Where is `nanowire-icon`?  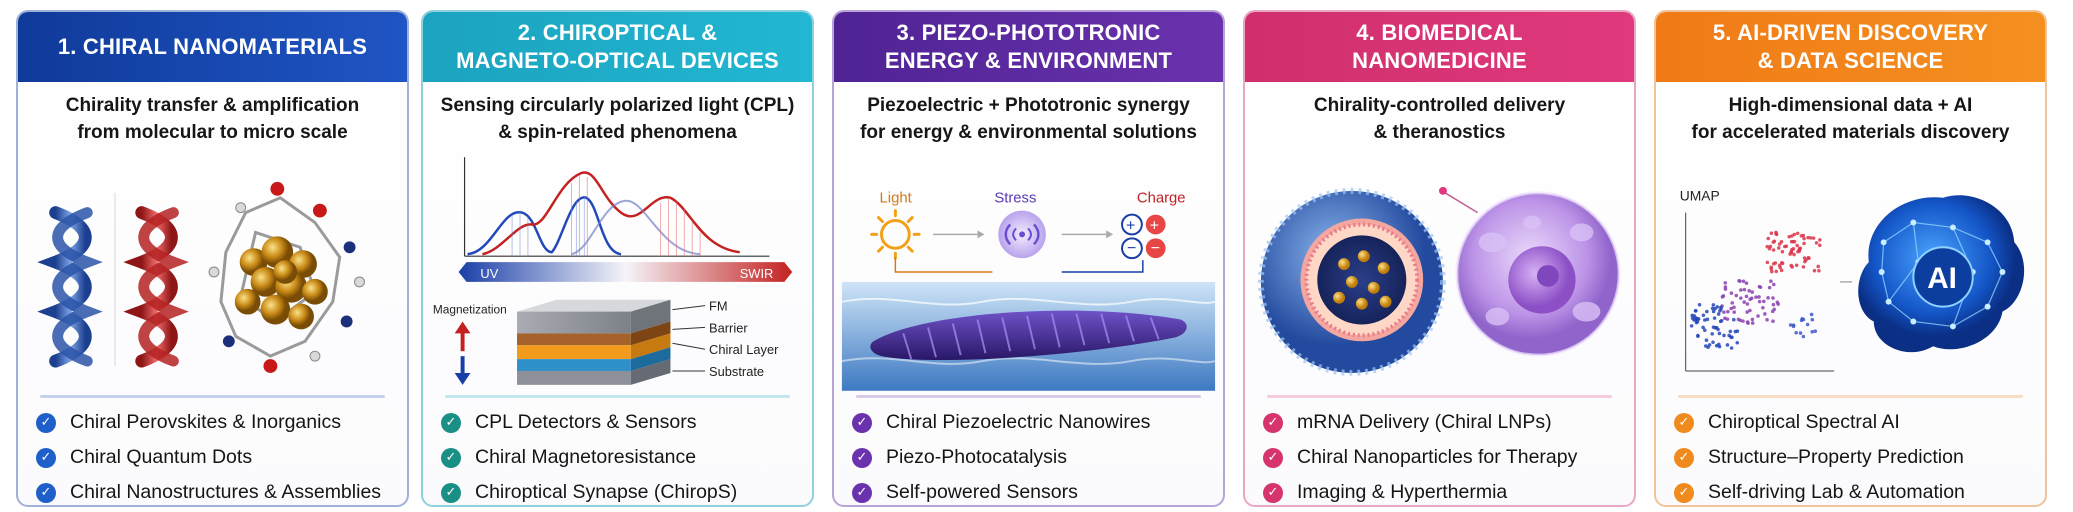
nanowire-icon is located at coordinates (1028, 335).